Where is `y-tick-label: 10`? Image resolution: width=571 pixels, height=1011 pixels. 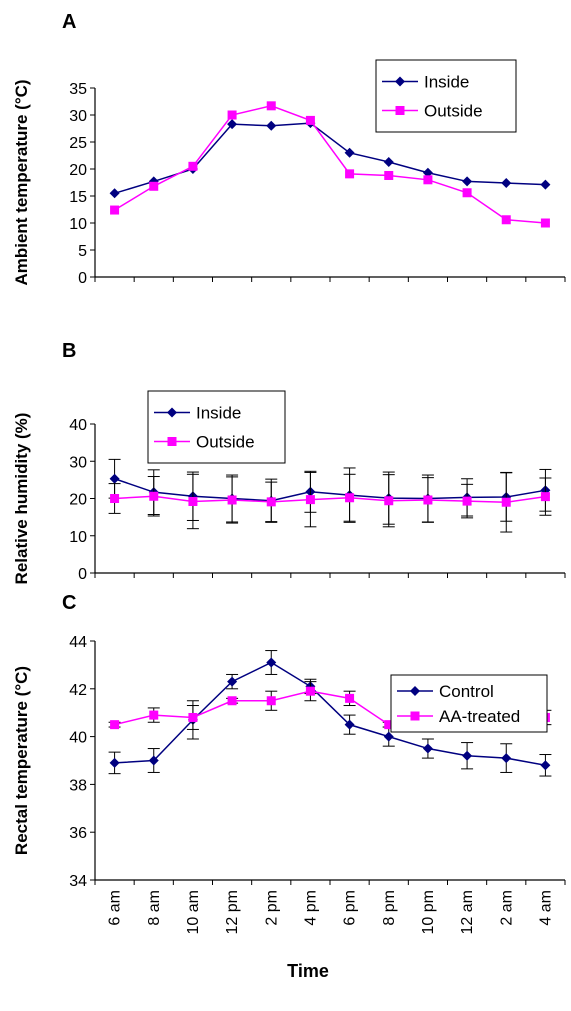
y-tick-label: 10 is located at coordinates (78, 224).